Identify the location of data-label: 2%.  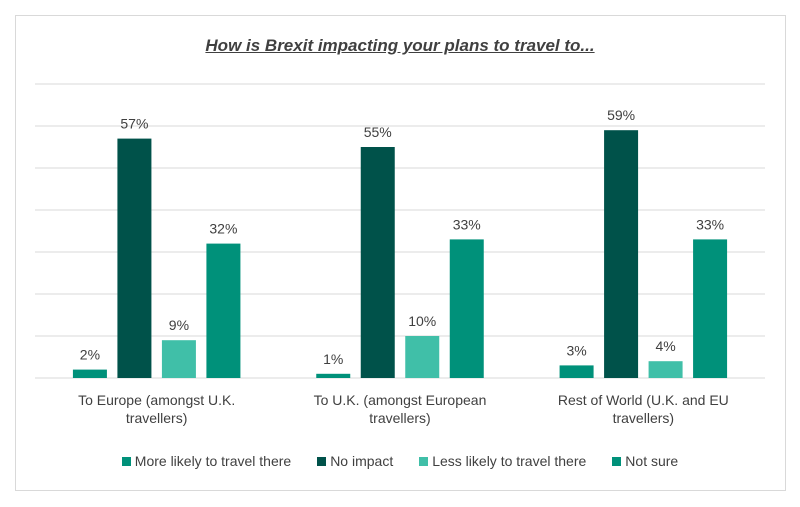
(90, 355).